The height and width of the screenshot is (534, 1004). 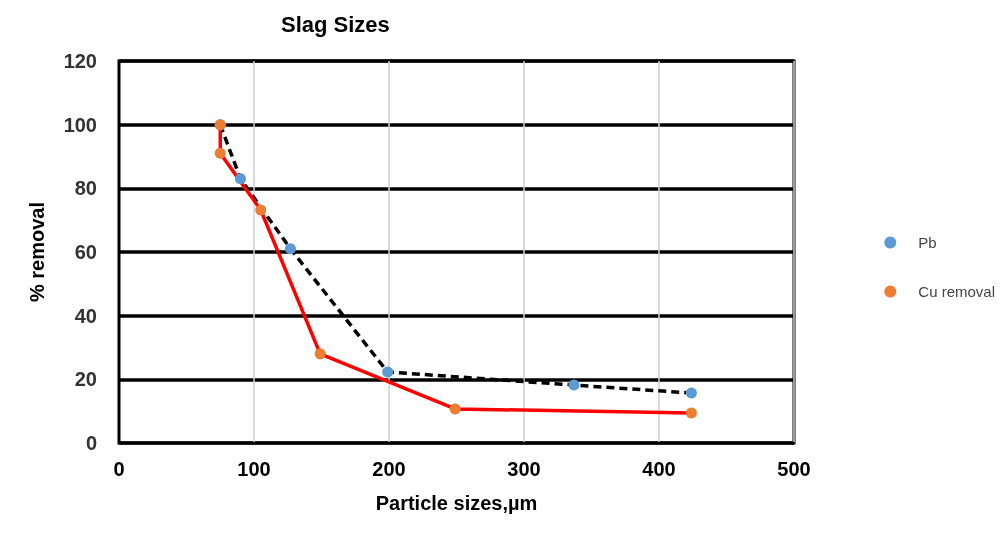 I want to click on y-tick-label: 100, so click(x=80, y=124).